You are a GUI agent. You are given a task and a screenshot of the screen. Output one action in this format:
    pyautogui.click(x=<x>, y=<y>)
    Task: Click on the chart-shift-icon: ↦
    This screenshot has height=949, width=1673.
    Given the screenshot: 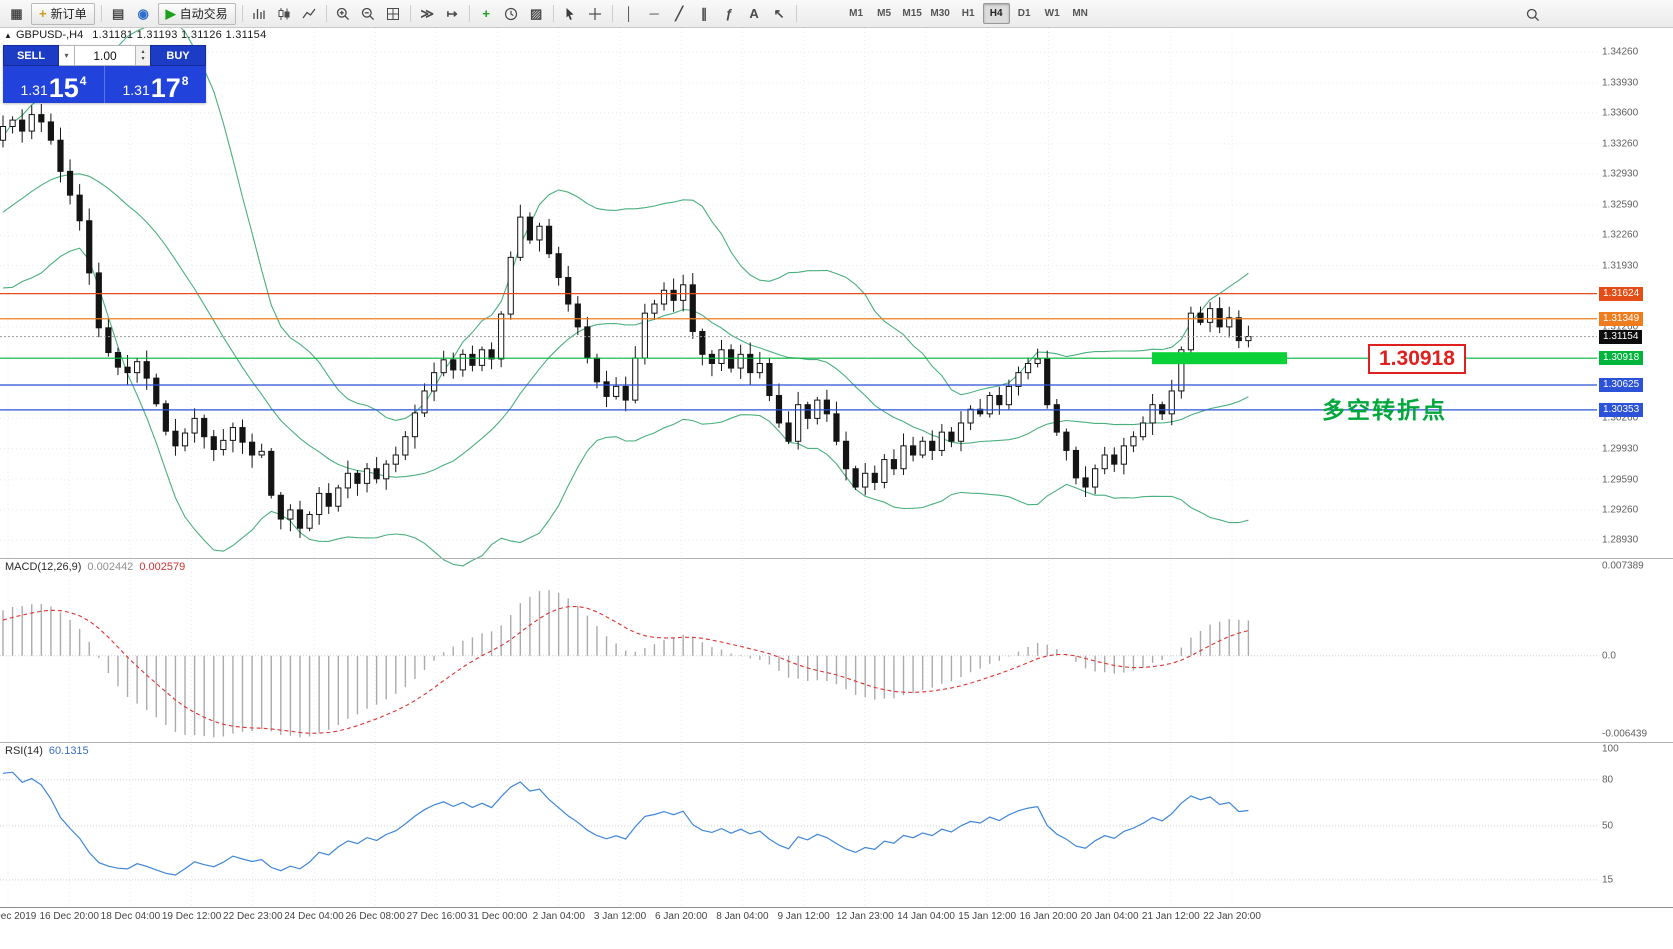 What is the action you would take?
    pyautogui.click(x=452, y=13)
    